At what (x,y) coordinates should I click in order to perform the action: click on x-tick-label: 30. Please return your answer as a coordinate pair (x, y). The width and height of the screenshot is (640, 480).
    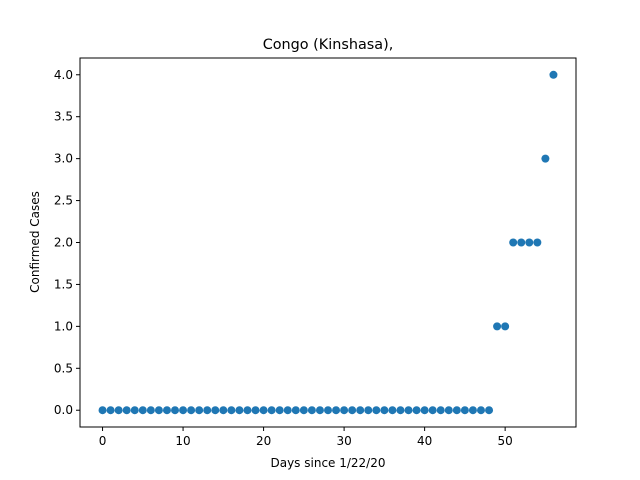
    Looking at the image, I should click on (343, 441).